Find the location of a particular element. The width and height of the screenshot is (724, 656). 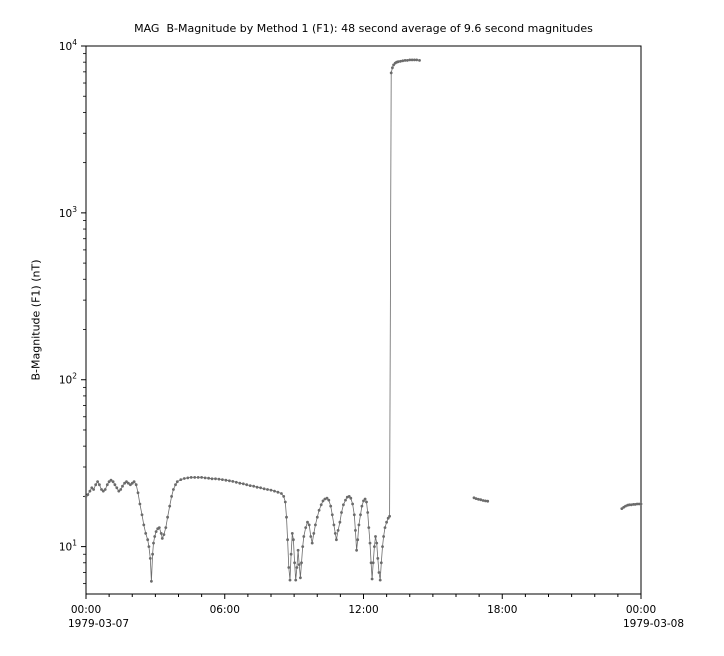

x-tick-label: 12:00 is located at coordinates (363, 610).